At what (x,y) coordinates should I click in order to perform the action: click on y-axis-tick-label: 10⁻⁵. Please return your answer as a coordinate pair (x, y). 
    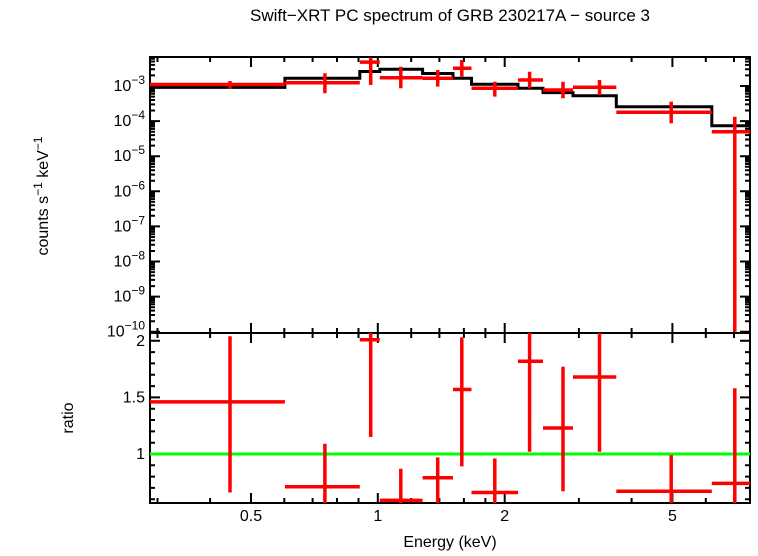
    Looking at the image, I should click on (130, 154).